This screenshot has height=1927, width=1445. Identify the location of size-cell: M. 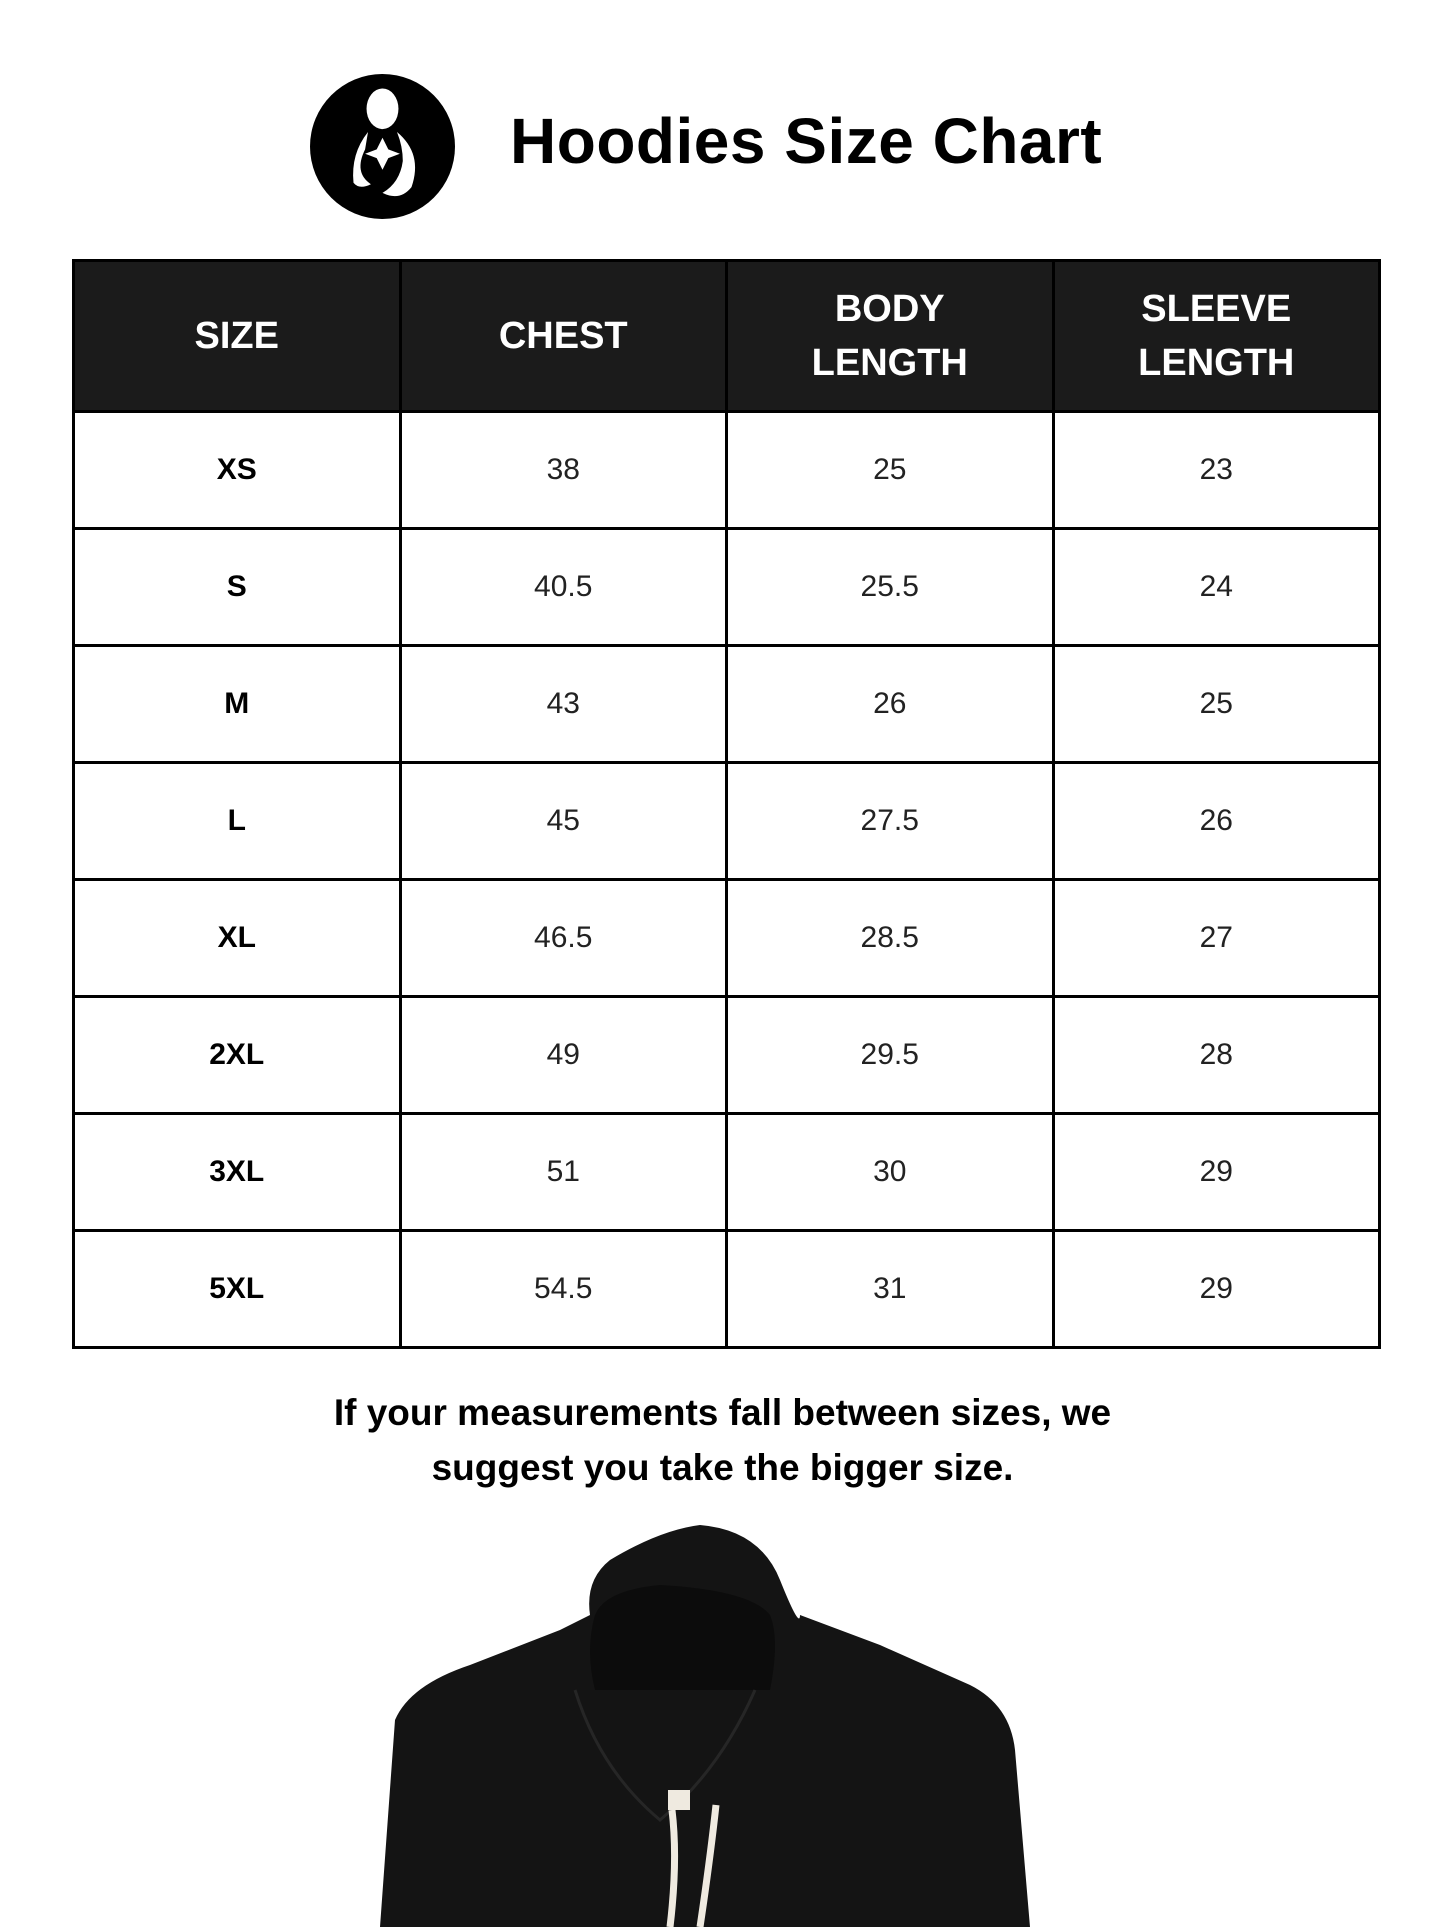
(237, 704).